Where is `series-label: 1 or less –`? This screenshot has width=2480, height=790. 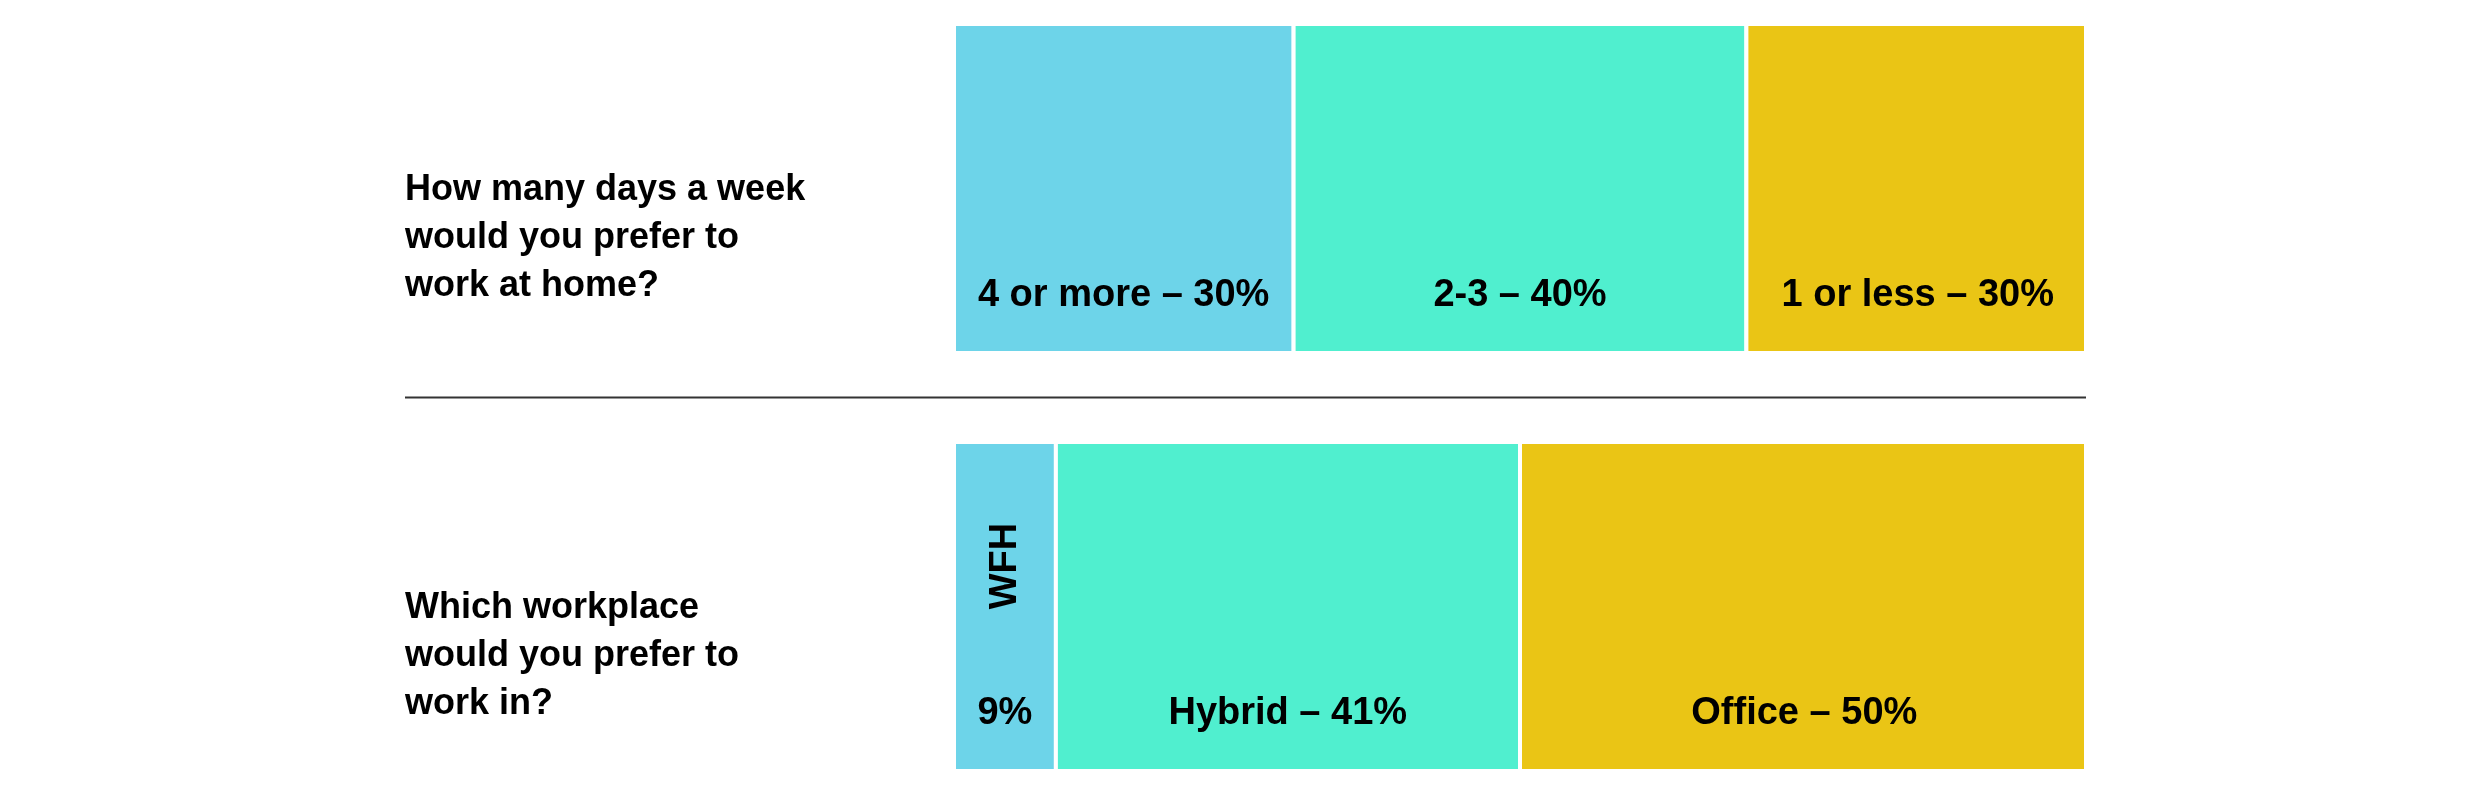 series-label: 1 or less – is located at coordinates (1874, 293).